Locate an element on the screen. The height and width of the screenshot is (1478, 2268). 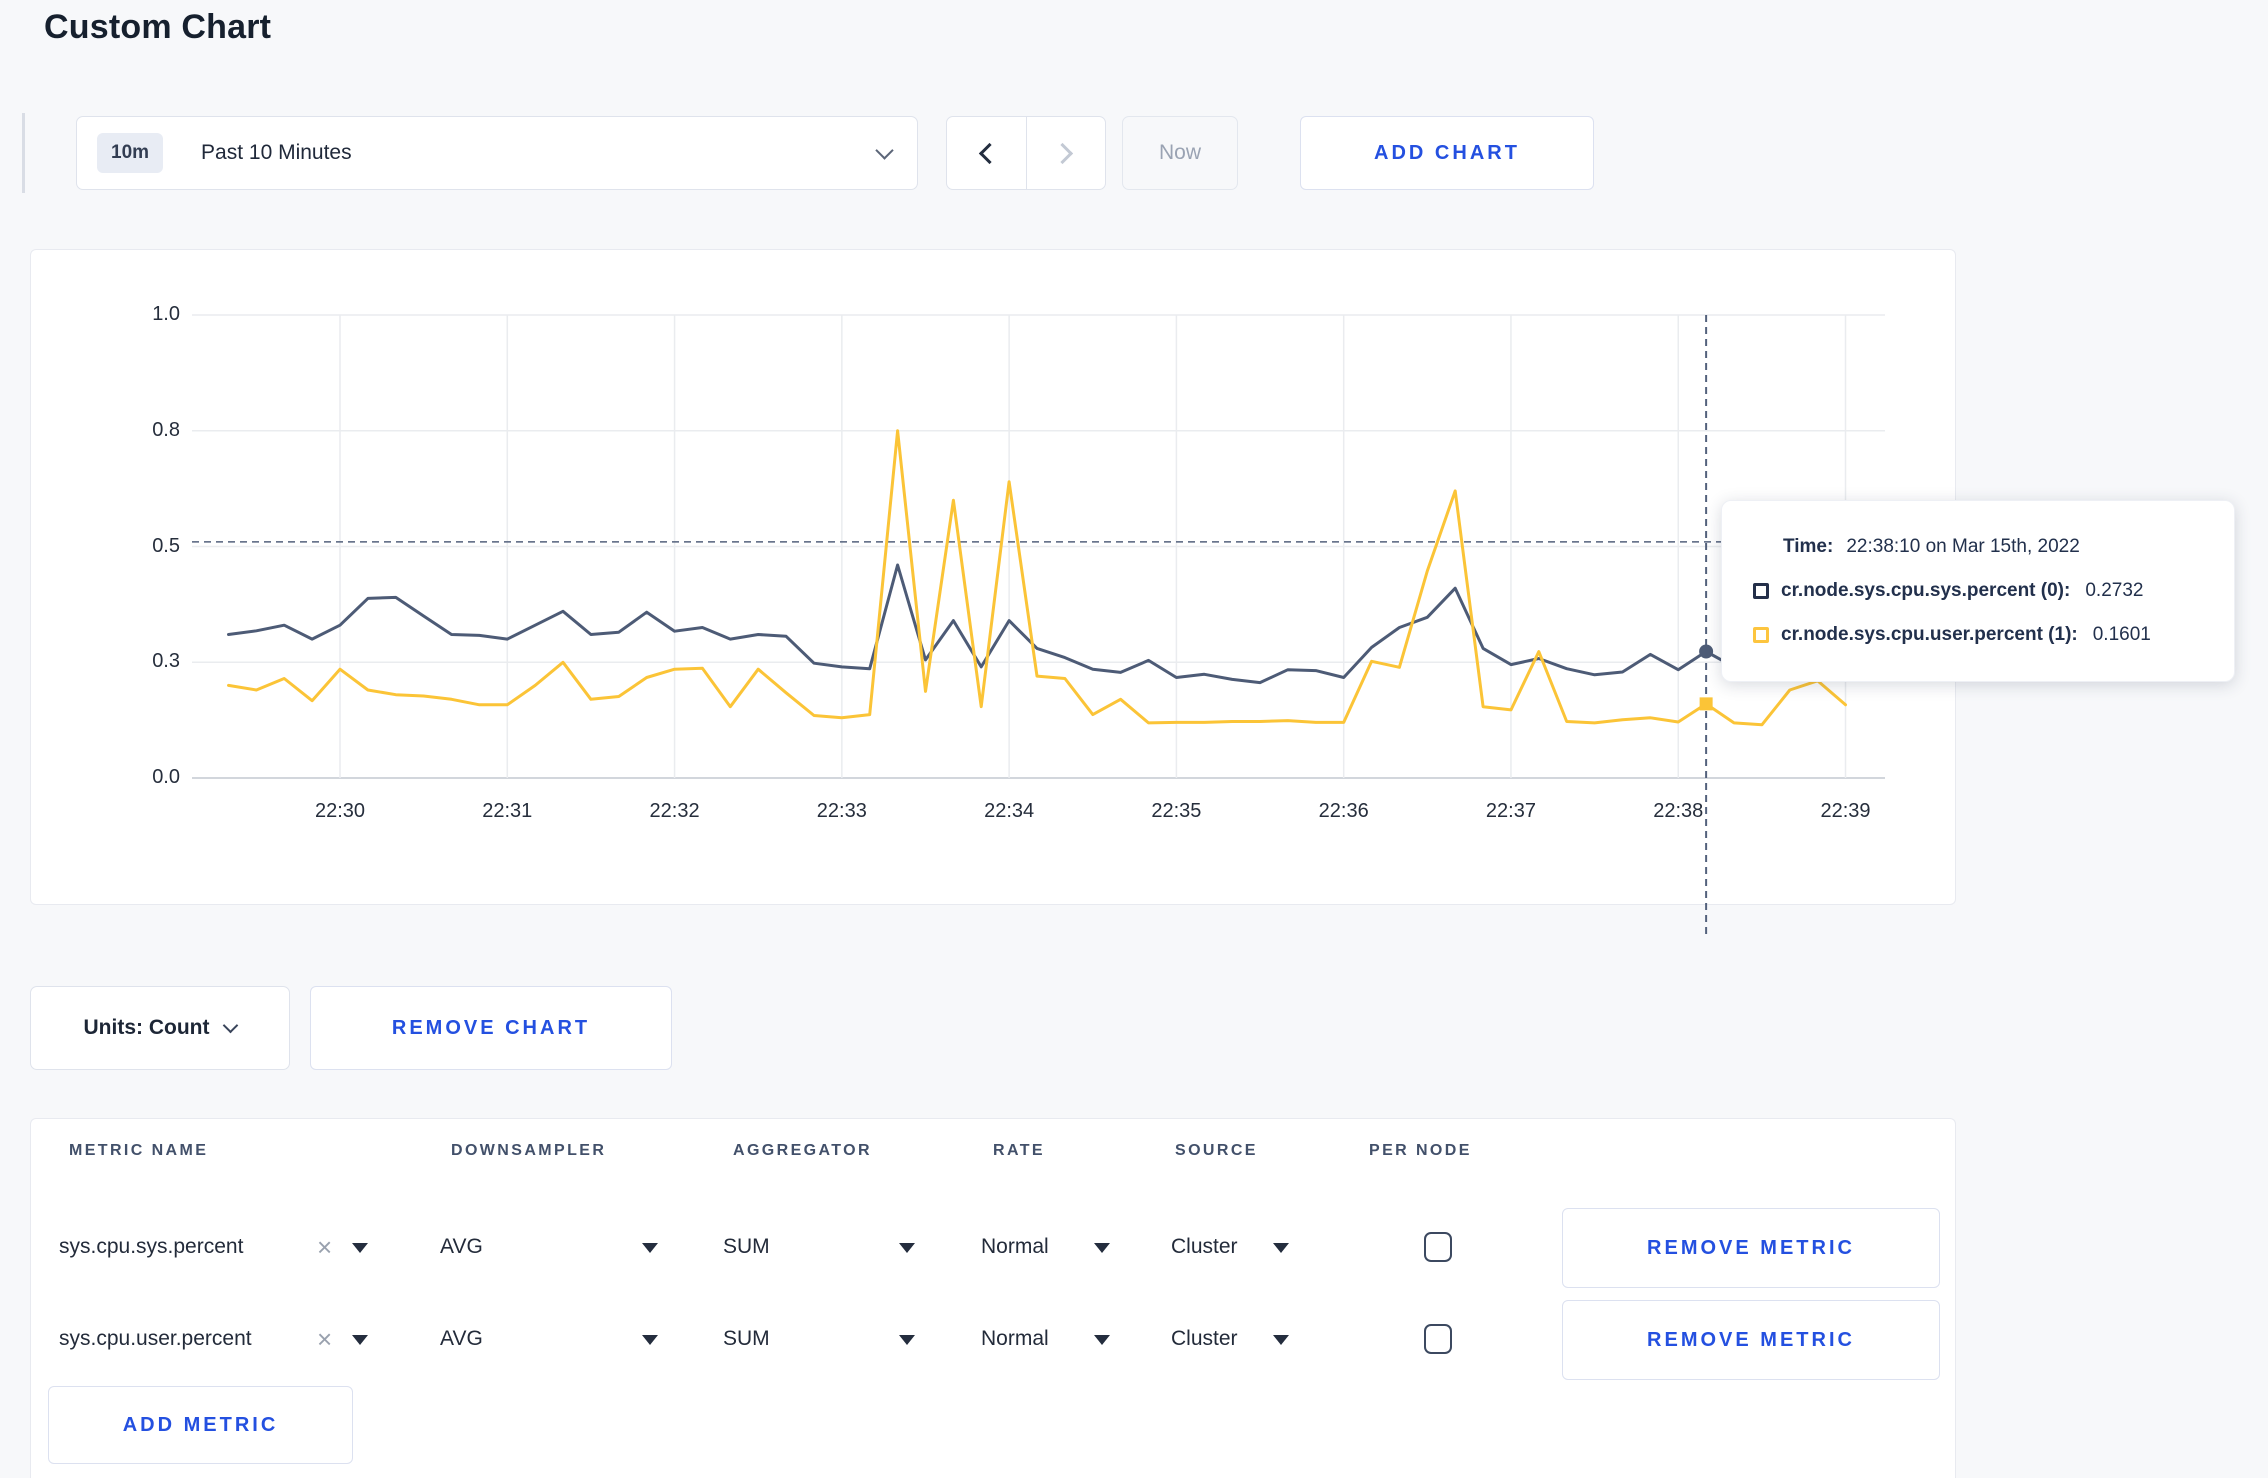
time-range-select: 10m Past 10 Minutes is located at coordinates (497, 153).